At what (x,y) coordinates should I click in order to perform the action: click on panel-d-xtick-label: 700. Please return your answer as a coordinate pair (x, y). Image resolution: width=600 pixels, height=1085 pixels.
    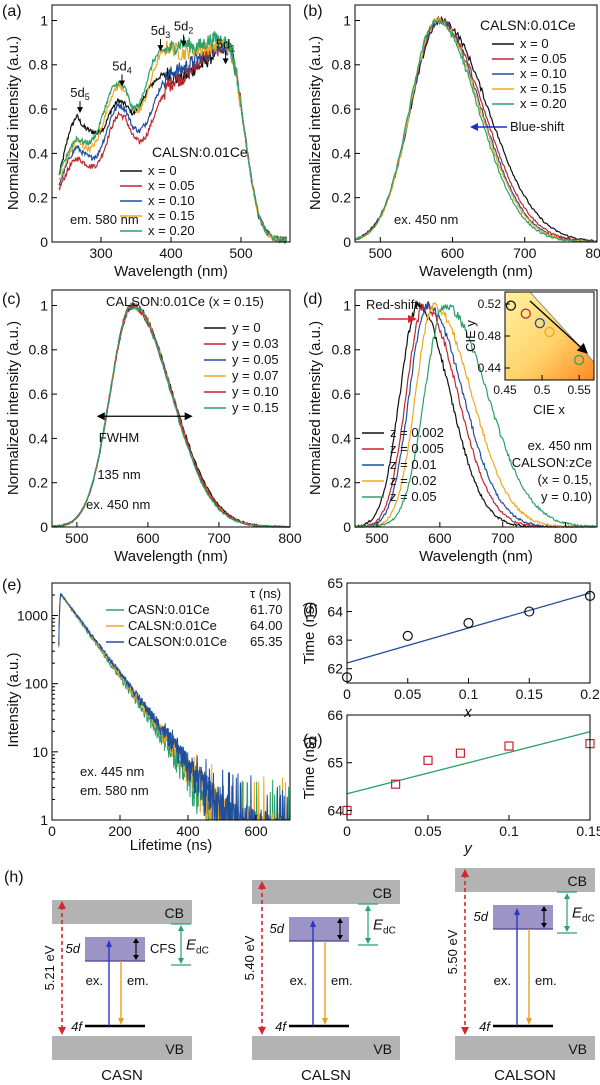
    Looking at the image, I should click on (503, 538).